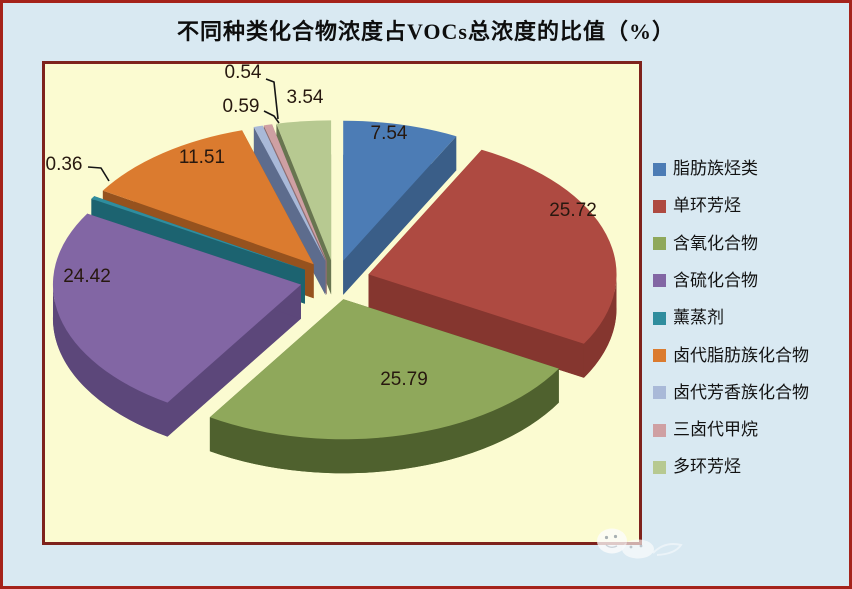  What do you see at coordinates (389, 133) in the screenshot?
I see `slice-value-label-0: 7.54` at bounding box center [389, 133].